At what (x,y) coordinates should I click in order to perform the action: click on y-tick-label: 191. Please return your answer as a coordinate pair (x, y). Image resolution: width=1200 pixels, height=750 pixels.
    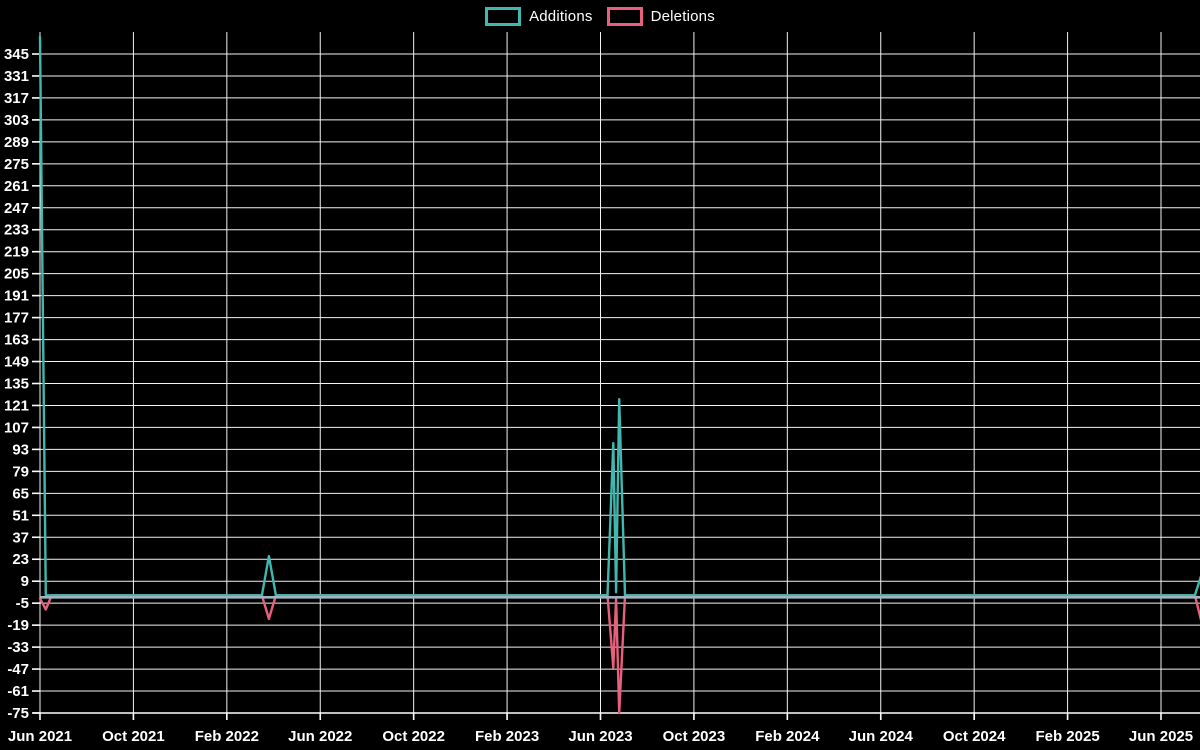
    Looking at the image, I should click on (16, 296).